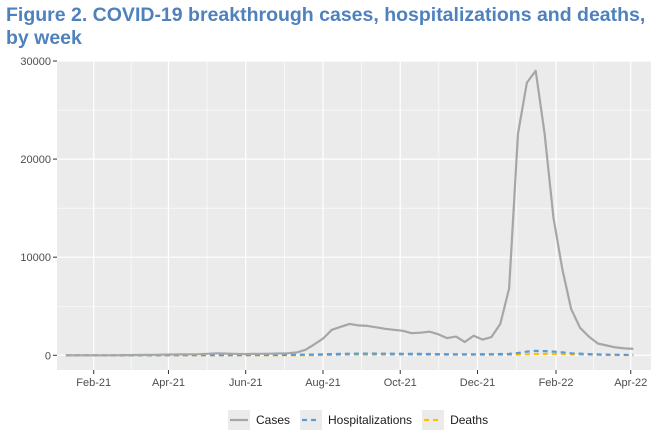  I want to click on legend-label-cases: Cases, so click(273, 420).